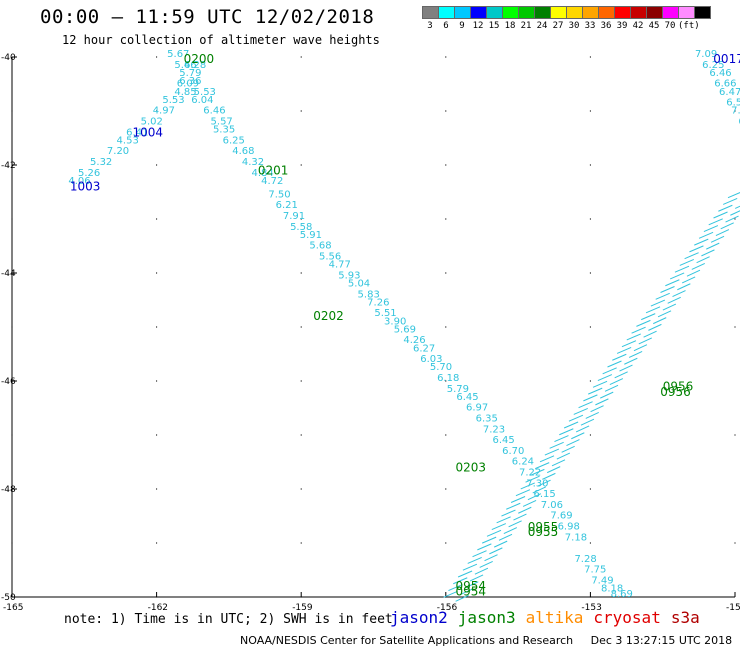  What do you see at coordinates (606, 26) in the screenshot?
I see `scale-label: 36` at bounding box center [606, 26].